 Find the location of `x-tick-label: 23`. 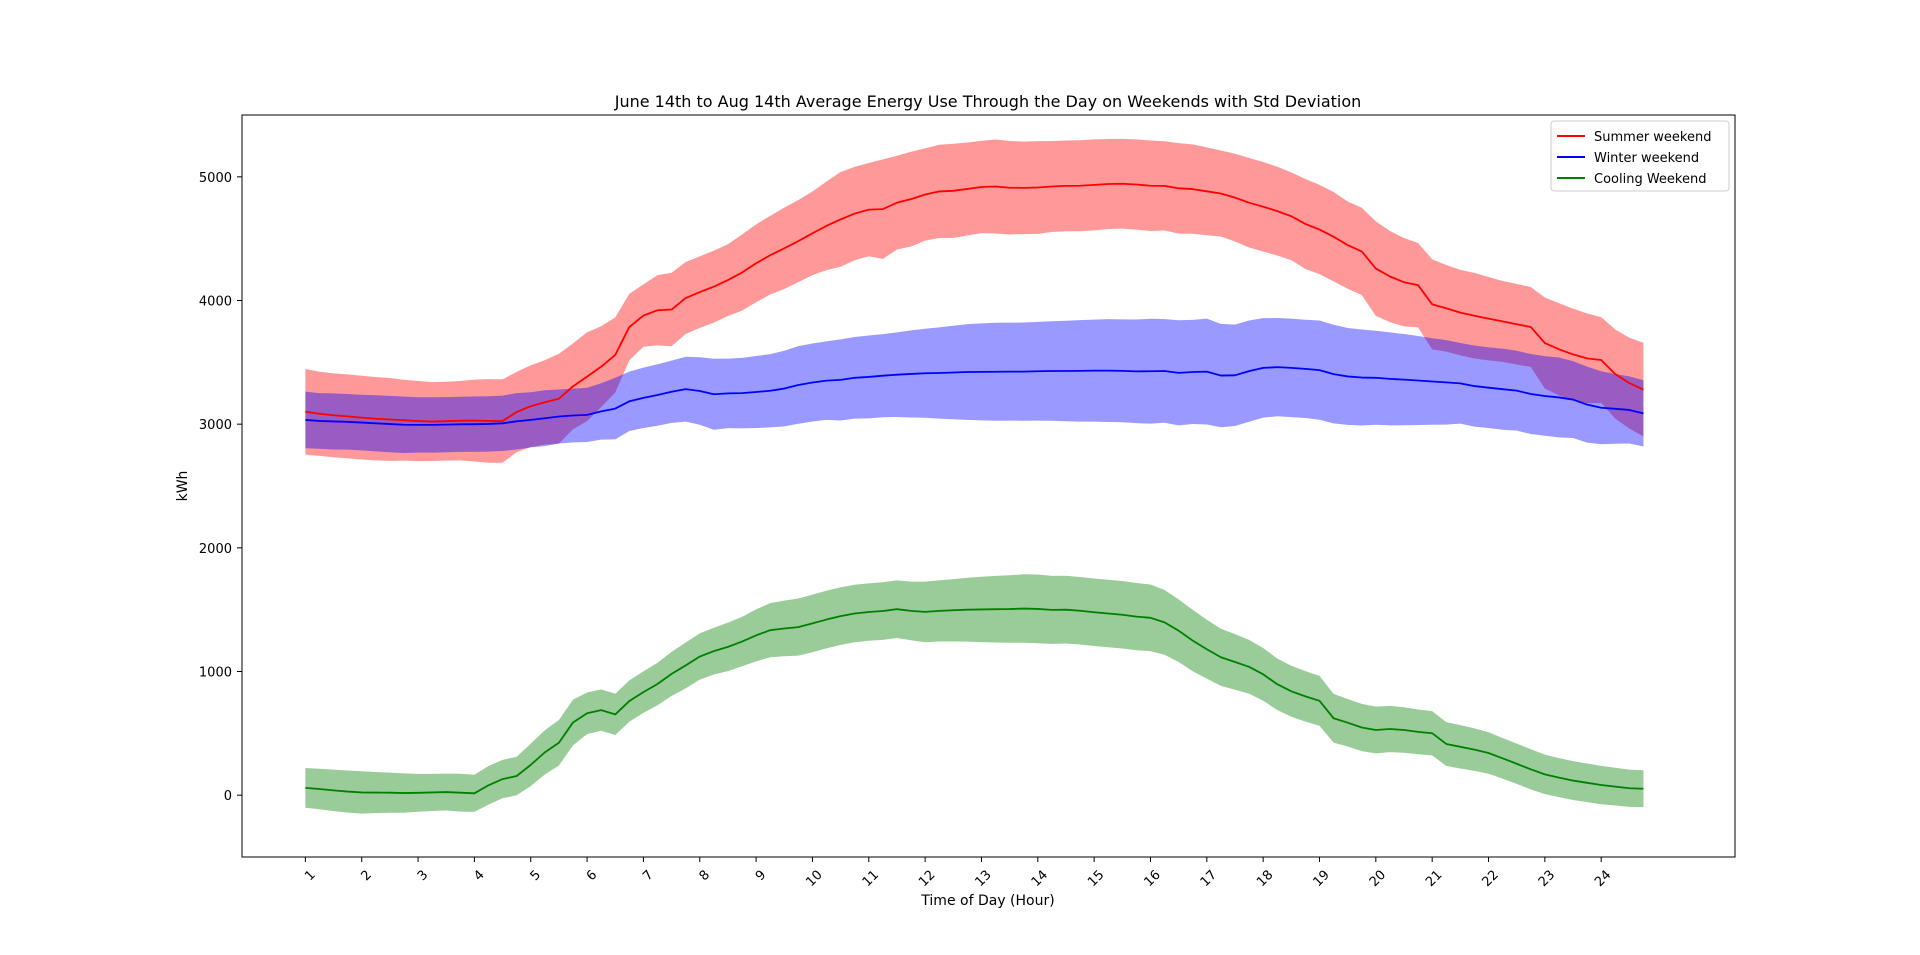

x-tick-label: 23 is located at coordinates (1547, 879).